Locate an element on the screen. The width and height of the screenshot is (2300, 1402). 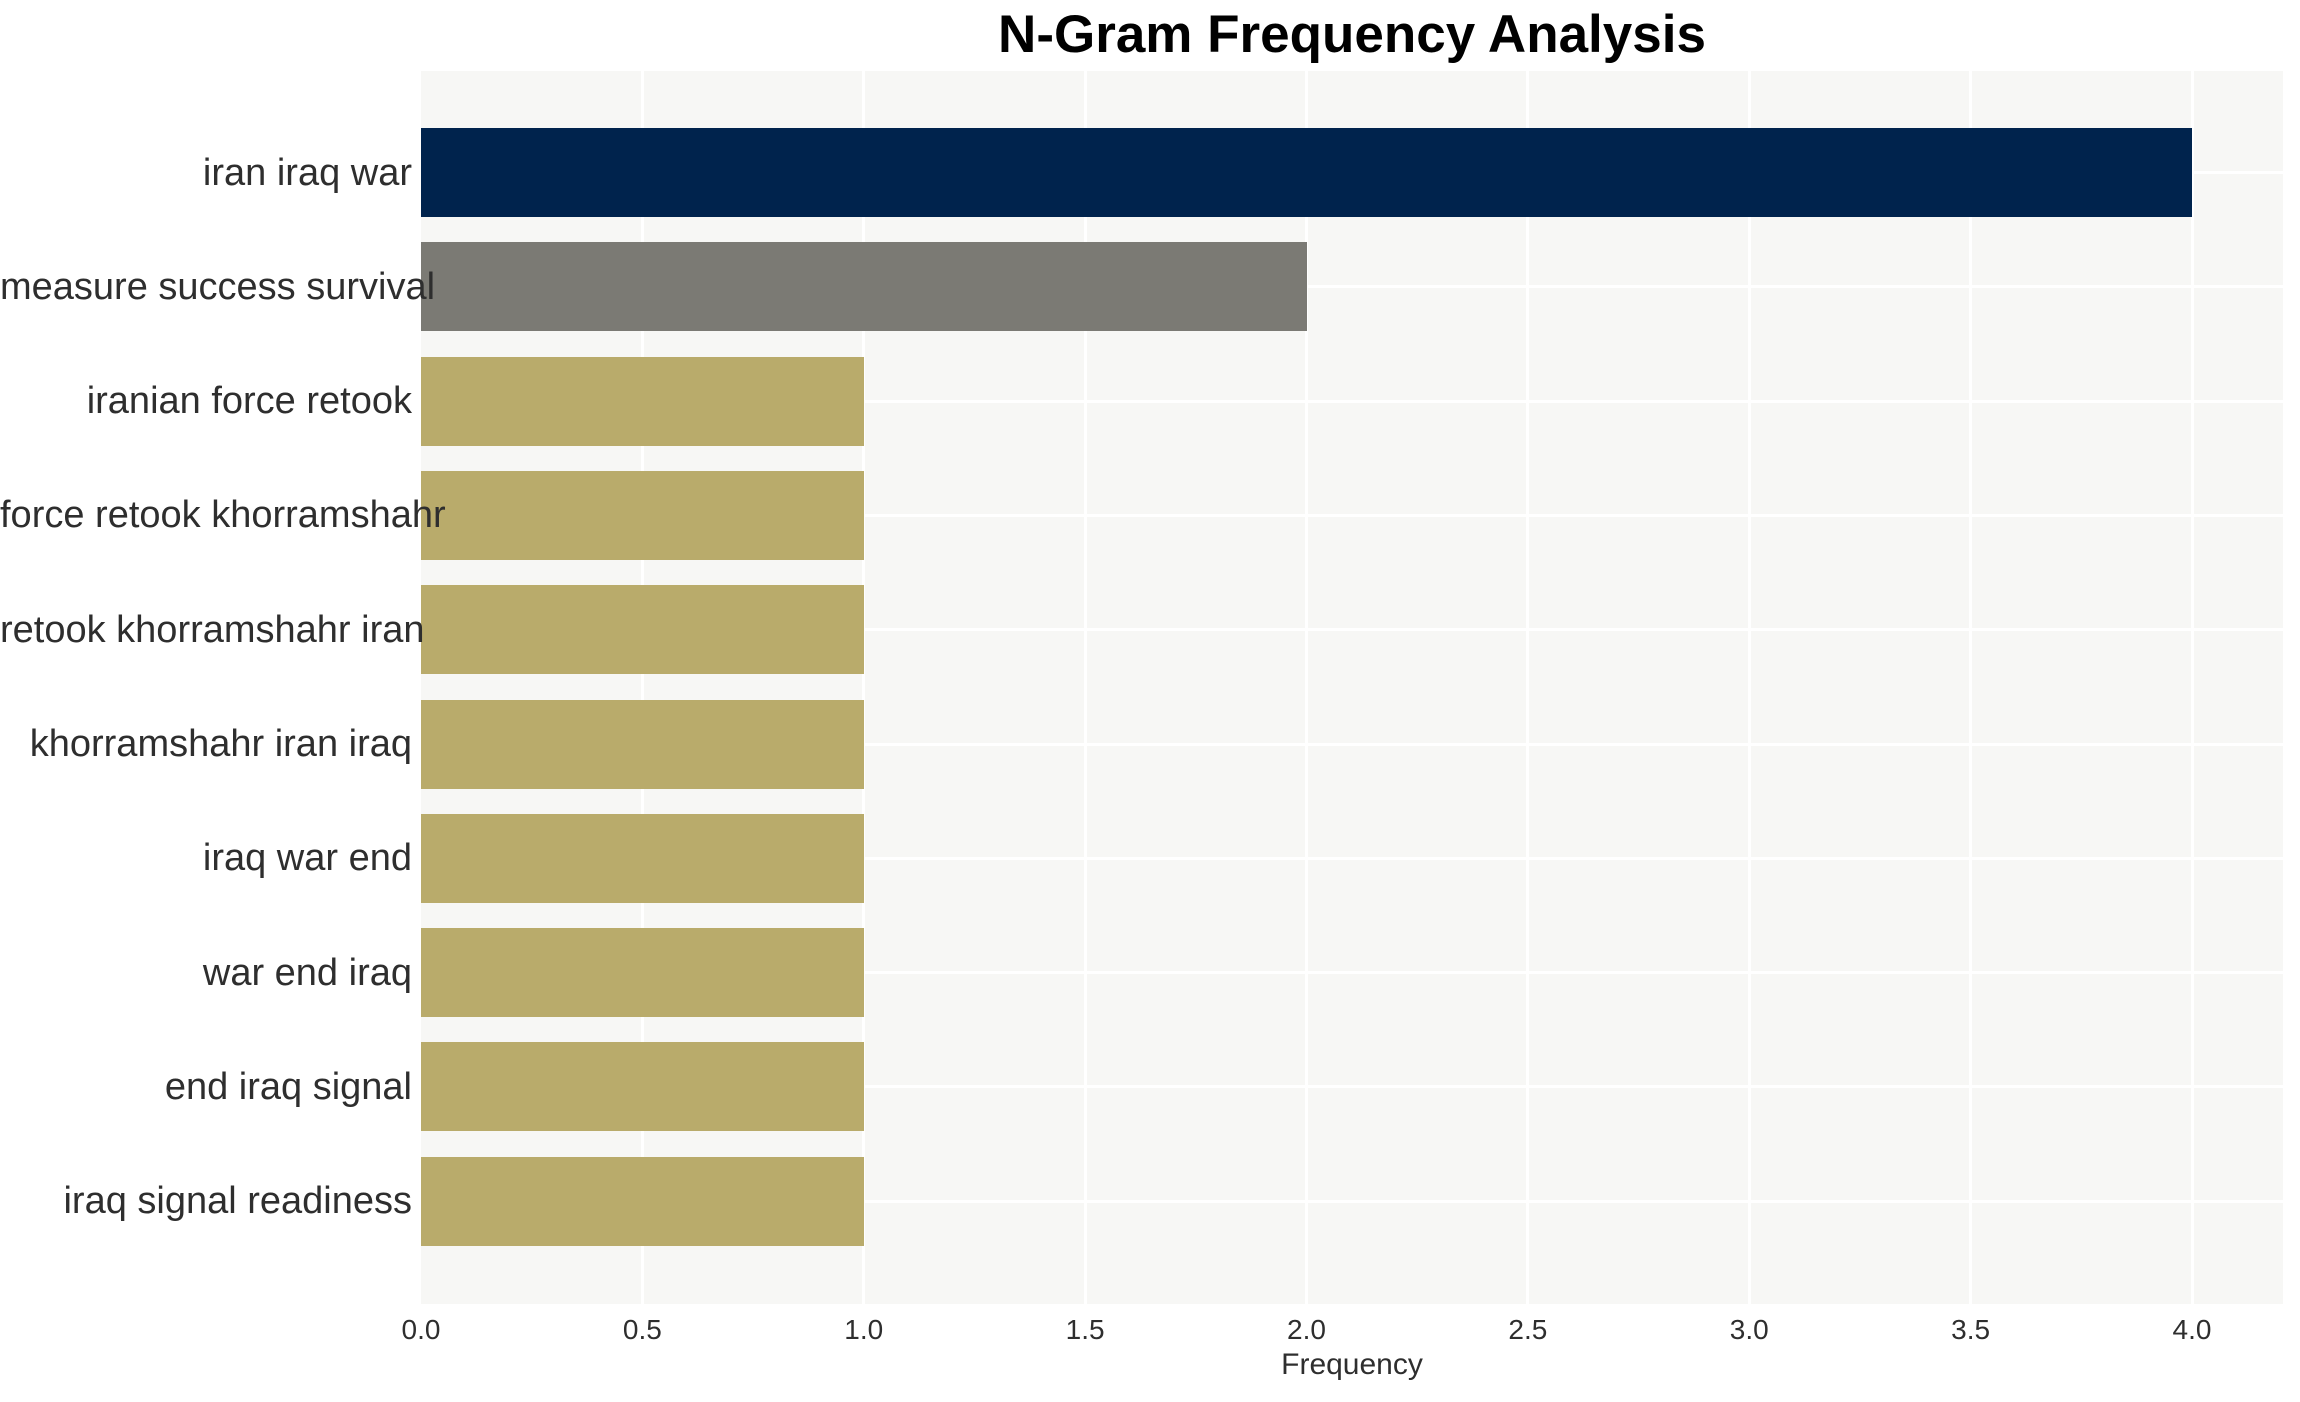
x-tick-label: 4.0 is located at coordinates (2192, 1329).